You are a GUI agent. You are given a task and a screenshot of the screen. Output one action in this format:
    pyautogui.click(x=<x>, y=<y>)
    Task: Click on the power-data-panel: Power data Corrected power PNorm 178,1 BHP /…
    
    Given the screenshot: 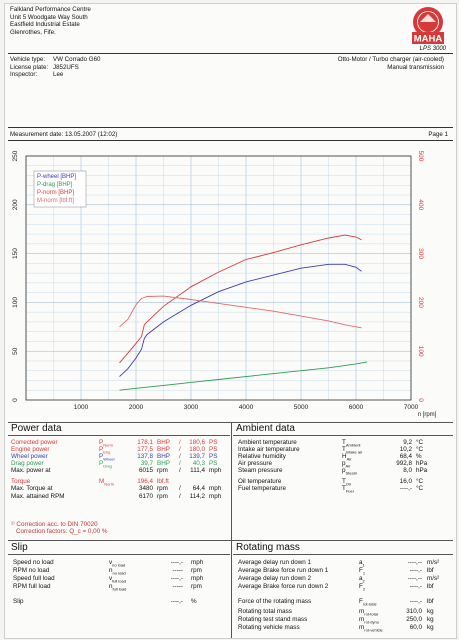 What is the action you would take?
    pyautogui.click(x=119, y=480)
    